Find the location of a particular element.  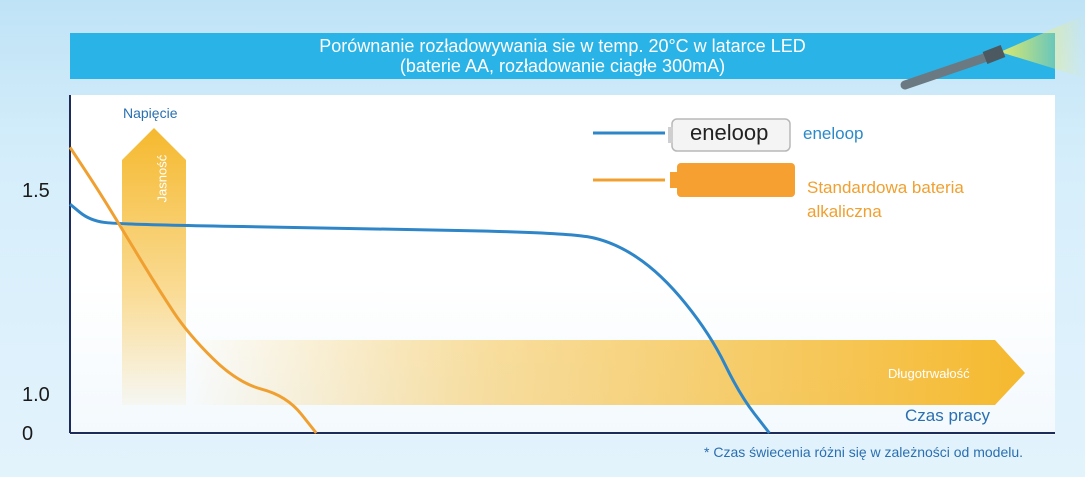

horizontal-arrow is located at coordinates (605, 372).